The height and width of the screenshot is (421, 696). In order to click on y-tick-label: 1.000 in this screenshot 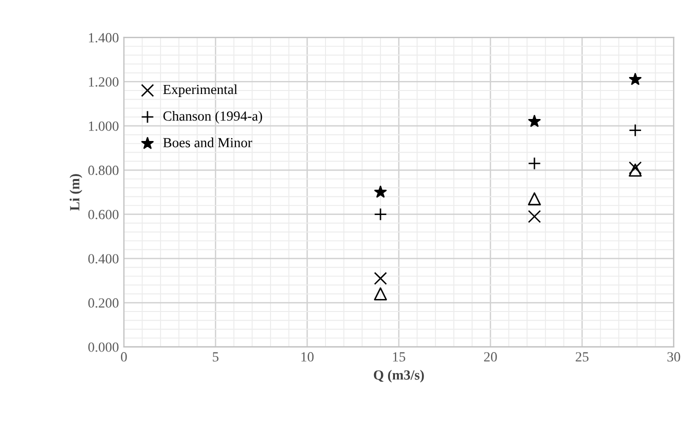, I will do `click(103, 126)`.